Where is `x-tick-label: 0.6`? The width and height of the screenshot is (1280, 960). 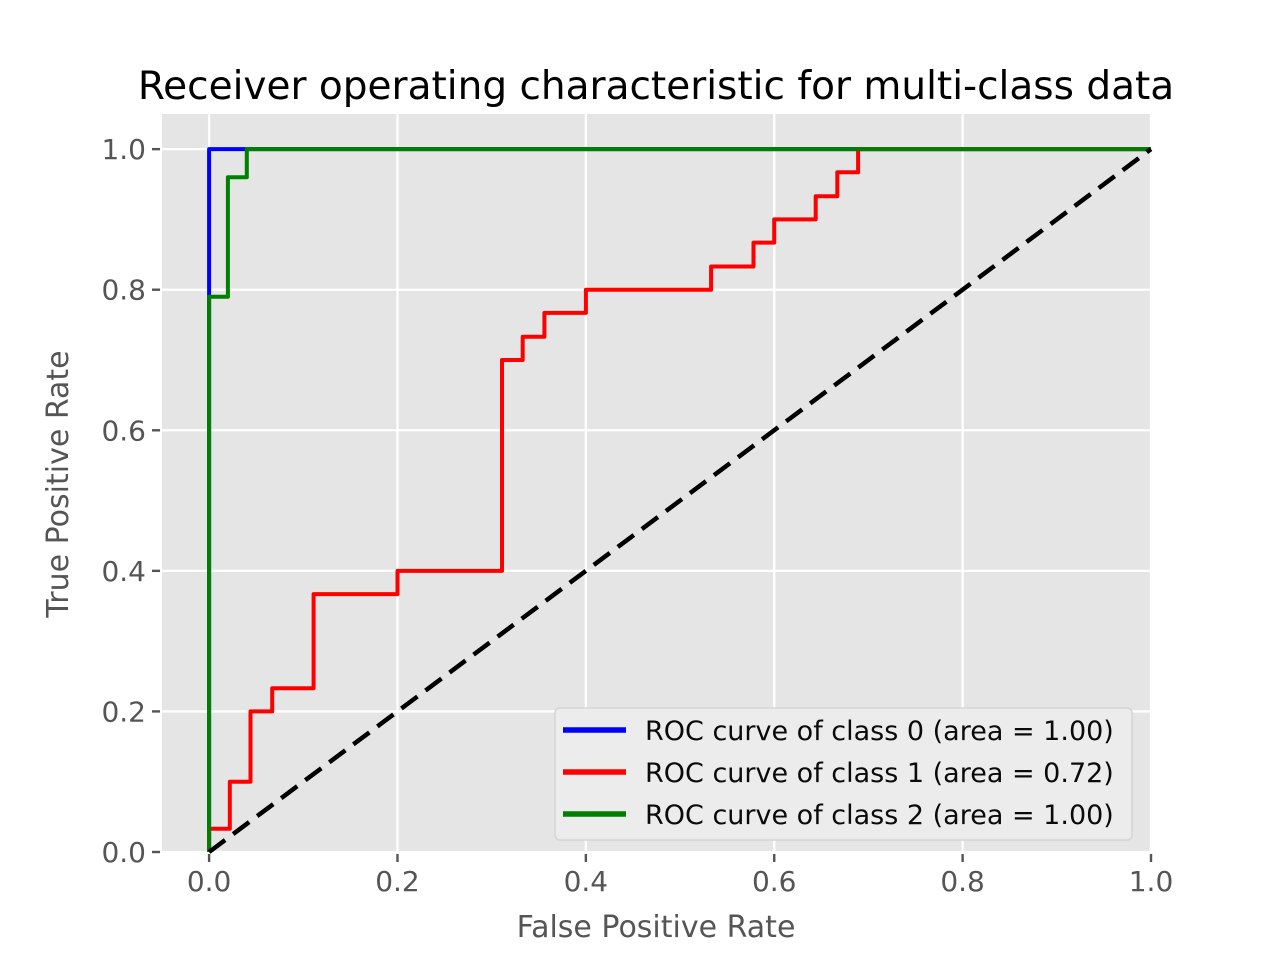
x-tick-label: 0.6 is located at coordinates (774, 881).